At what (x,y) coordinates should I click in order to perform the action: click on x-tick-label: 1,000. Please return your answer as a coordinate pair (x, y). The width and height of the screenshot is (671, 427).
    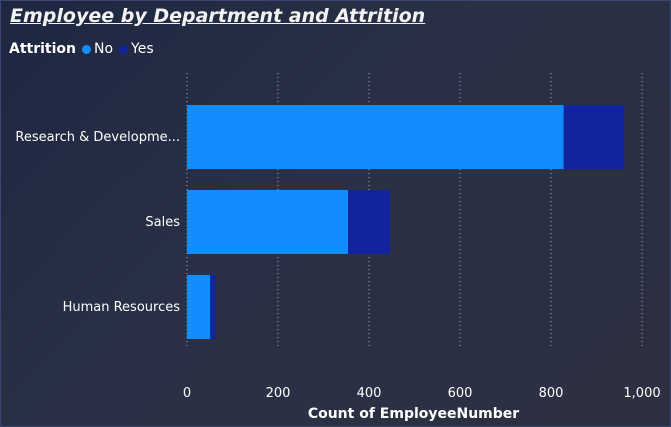
    Looking at the image, I should click on (641, 393).